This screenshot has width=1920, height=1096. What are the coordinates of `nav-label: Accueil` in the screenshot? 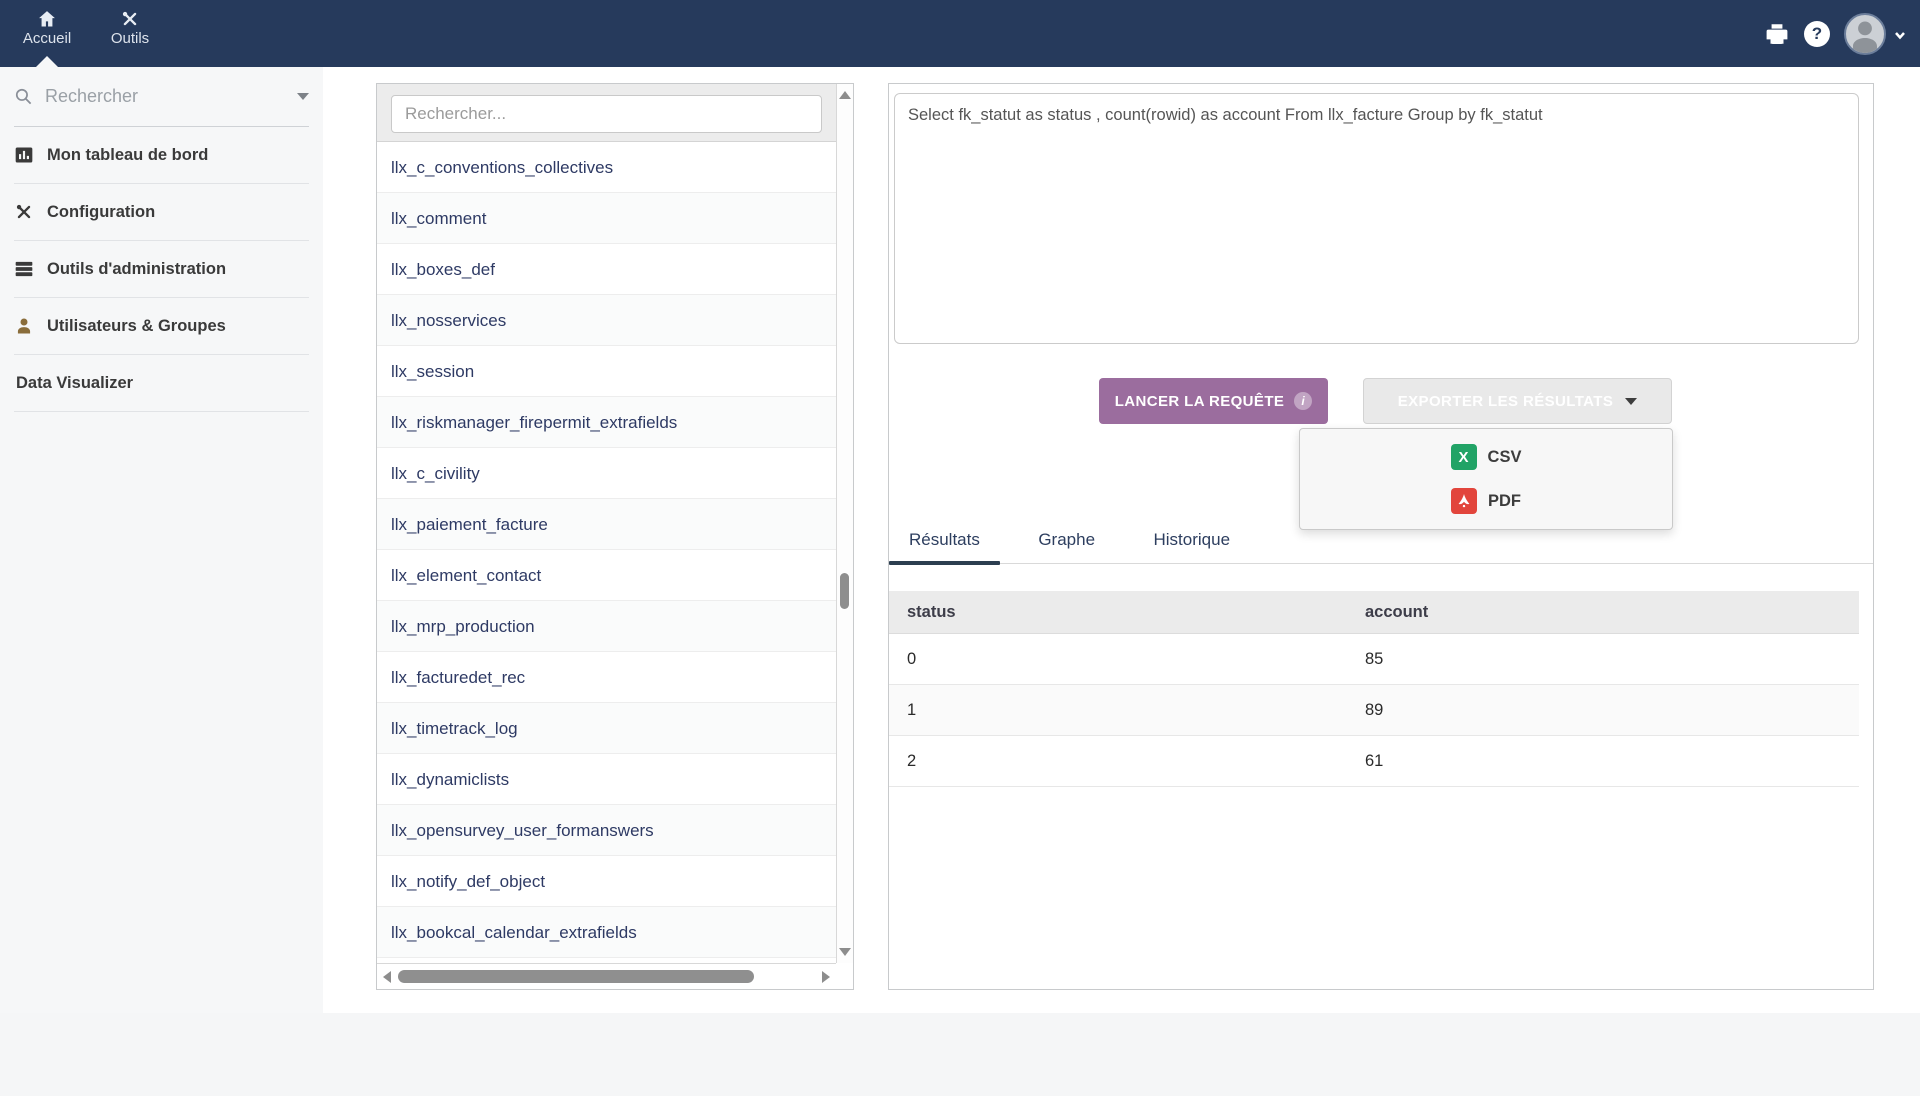 It's located at (47, 38).